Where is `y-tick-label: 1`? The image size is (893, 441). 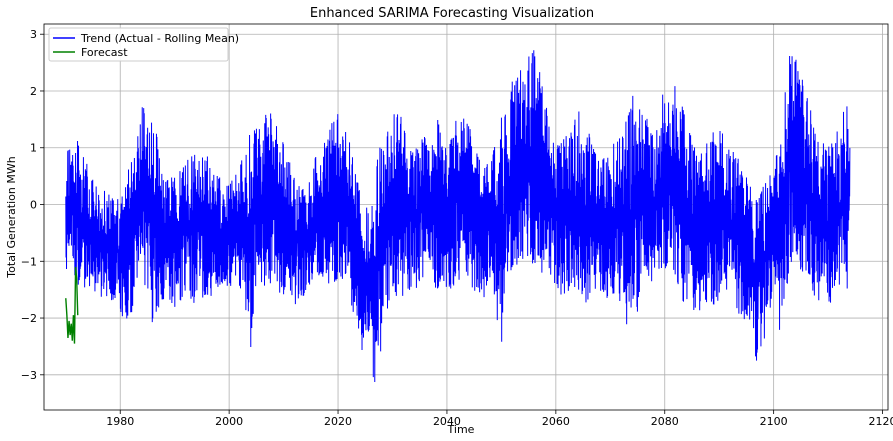 y-tick-label: 1 is located at coordinates (33, 148).